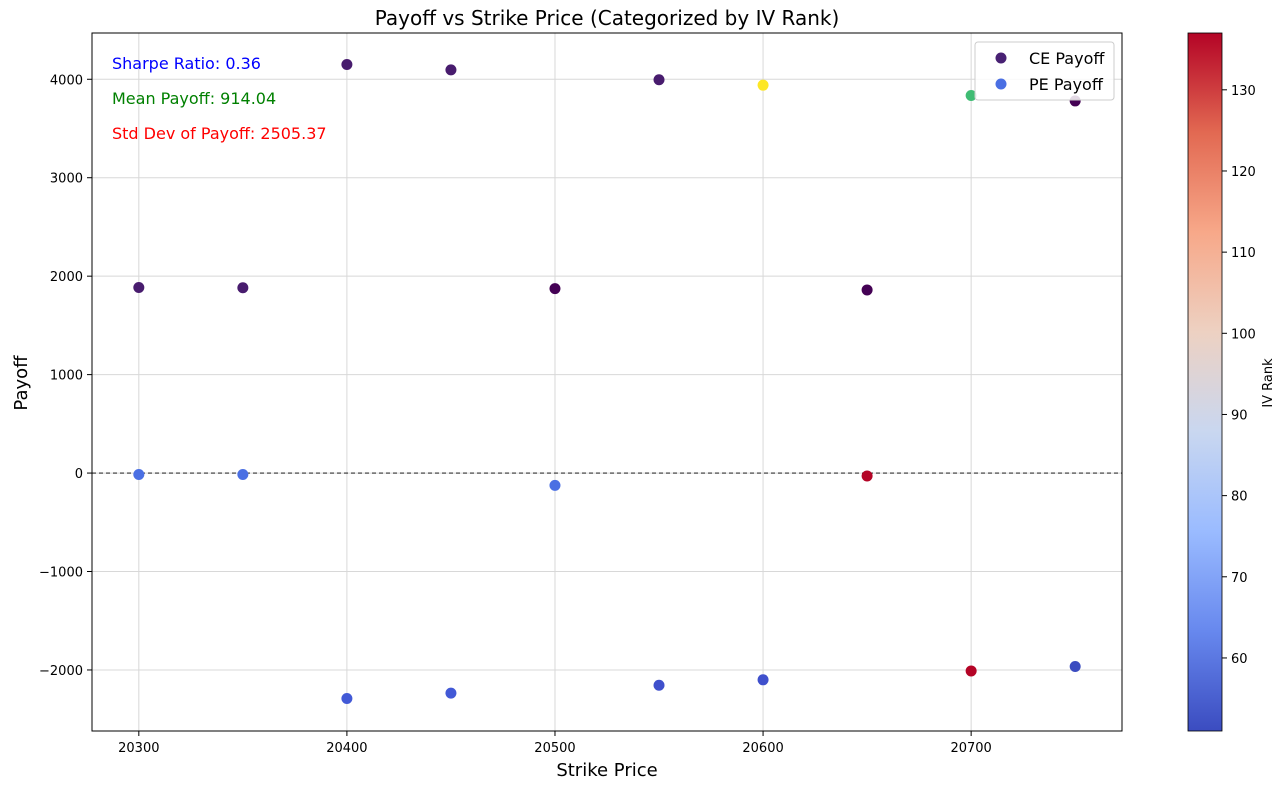 This screenshot has height=789, width=1287. I want to click on colorbar-tick-label: 60, so click(1239, 659).